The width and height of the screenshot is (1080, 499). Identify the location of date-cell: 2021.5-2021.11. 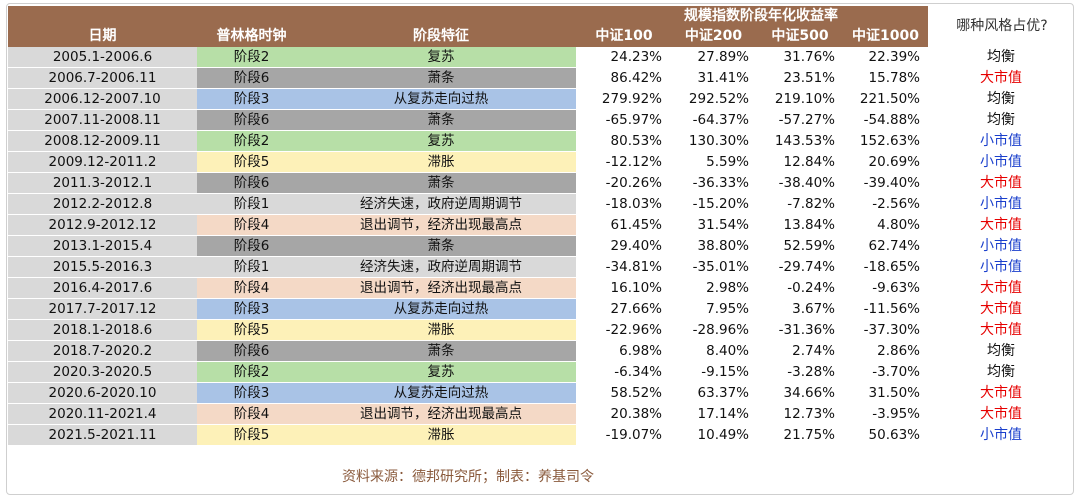
(102, 435).